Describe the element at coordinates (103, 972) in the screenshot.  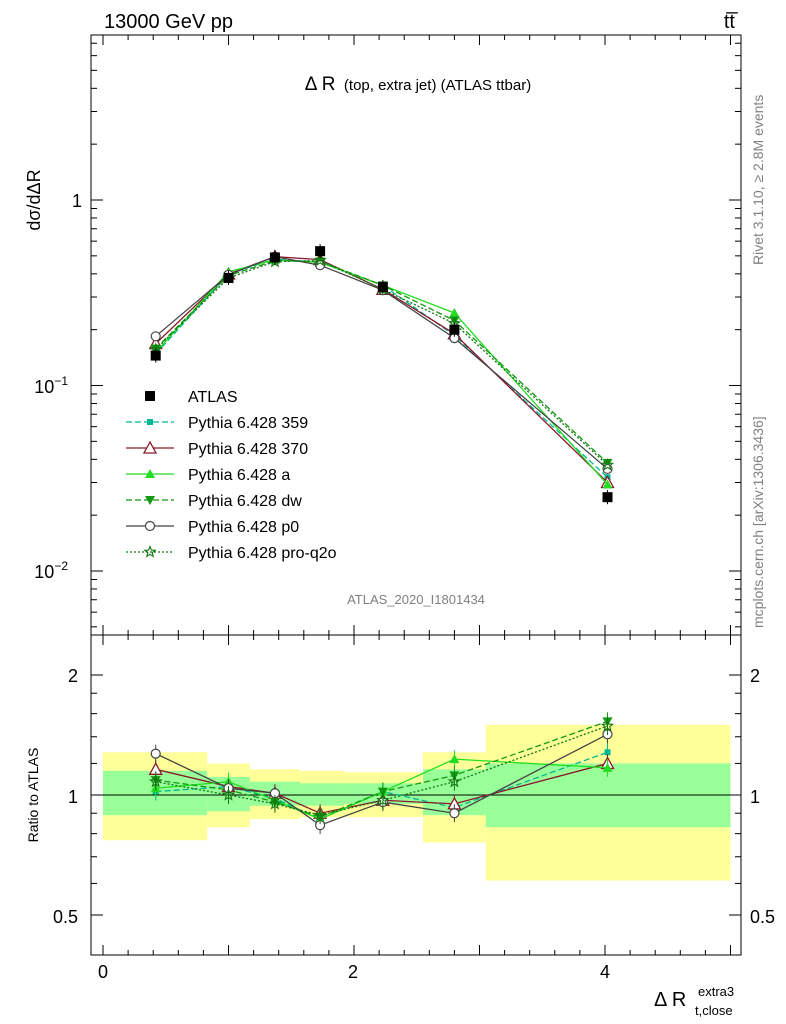
I see `xtick-label-0: 0` at that location.